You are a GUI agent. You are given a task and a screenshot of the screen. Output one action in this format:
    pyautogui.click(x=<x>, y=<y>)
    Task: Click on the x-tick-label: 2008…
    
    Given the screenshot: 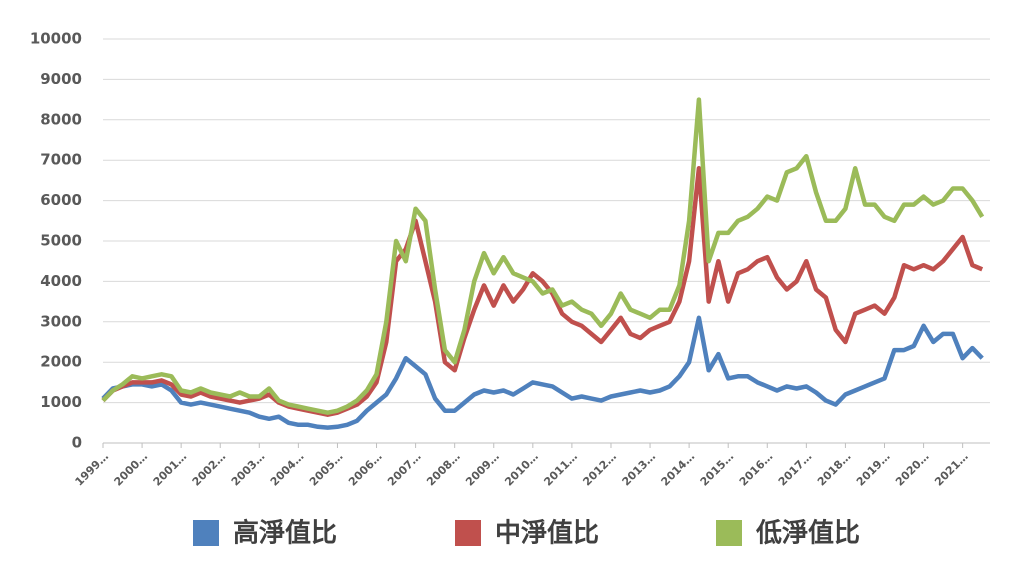 What is the action you would take?
    pyautogui.click(x=443, y=469)
    